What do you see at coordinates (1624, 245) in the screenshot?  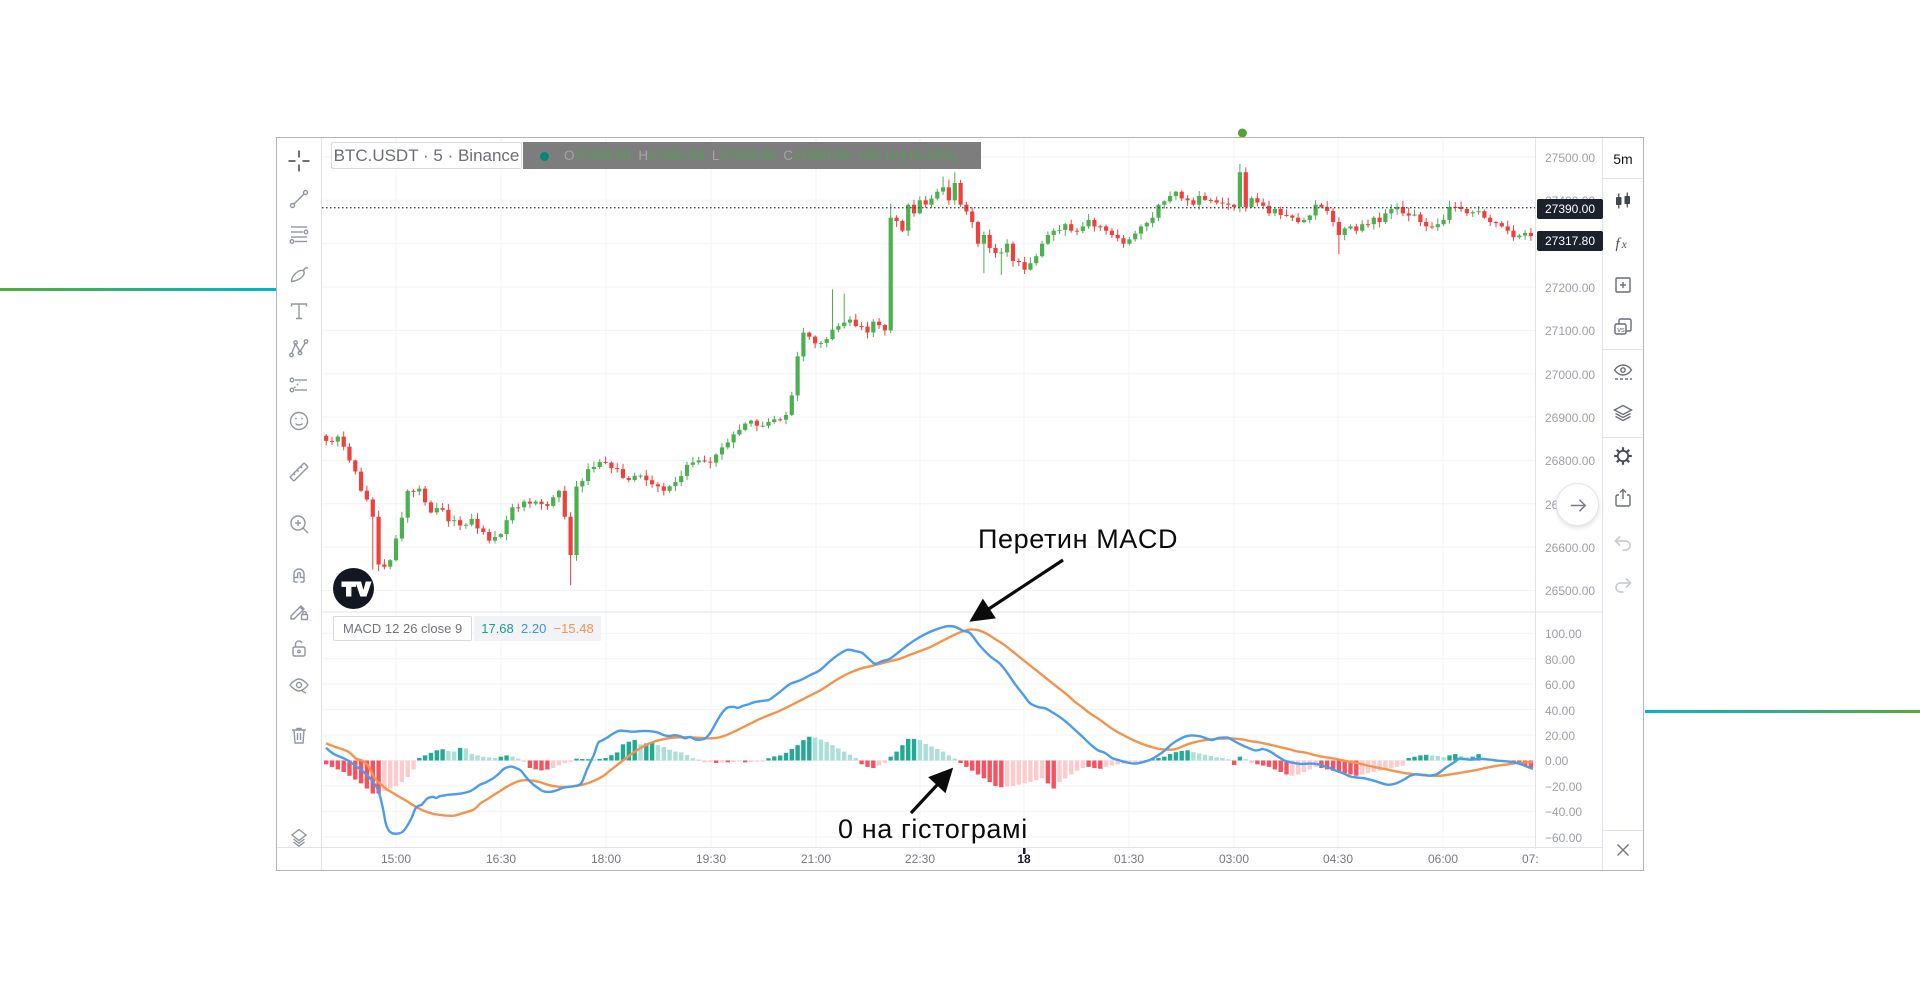 I see `svg-text: x` at bounding box center [1624, 245].